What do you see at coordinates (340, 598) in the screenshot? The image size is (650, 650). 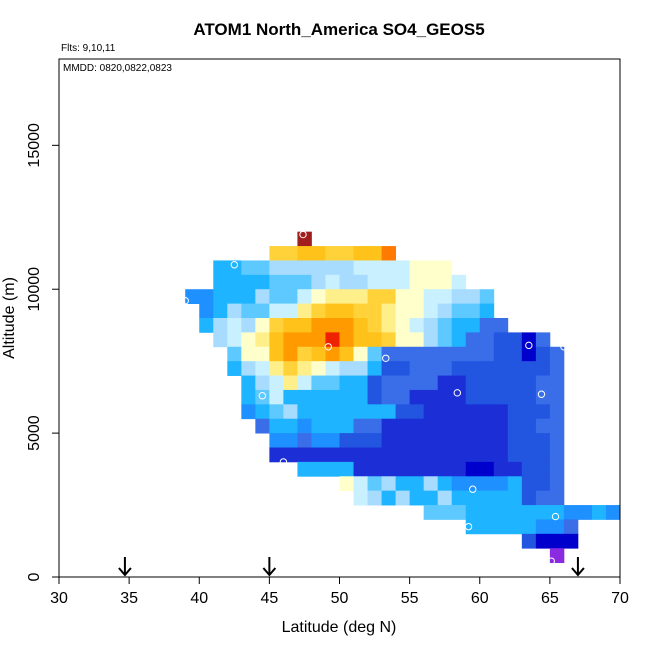 I see `x-tick-label: 50` at bounding box center [340, 598].